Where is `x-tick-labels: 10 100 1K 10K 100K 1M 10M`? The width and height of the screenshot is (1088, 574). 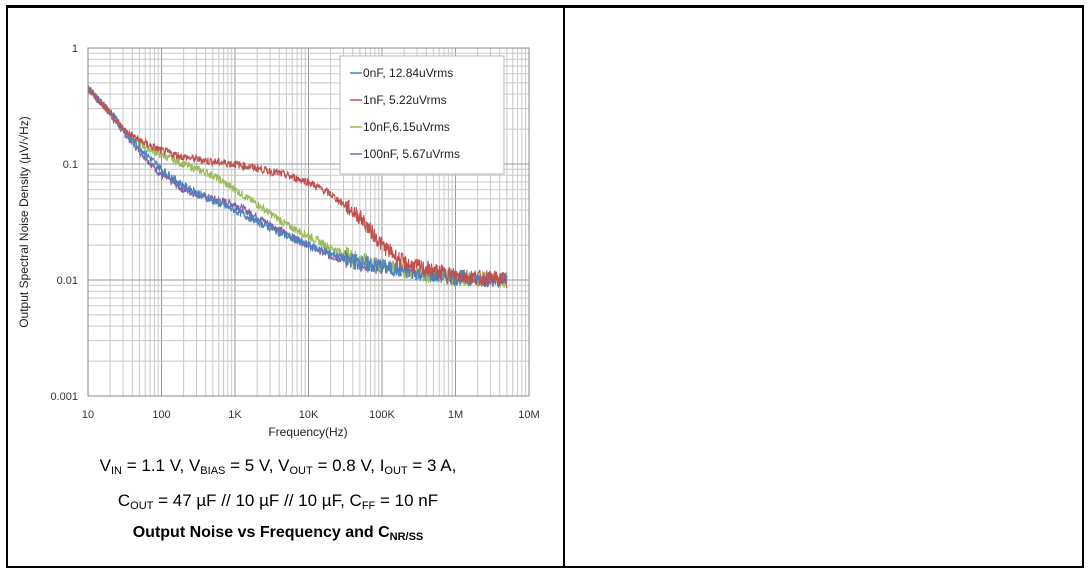
x-tick-labels: 10 100 1K 10K 100K 1M 10M is located at coordinates (311, 415).